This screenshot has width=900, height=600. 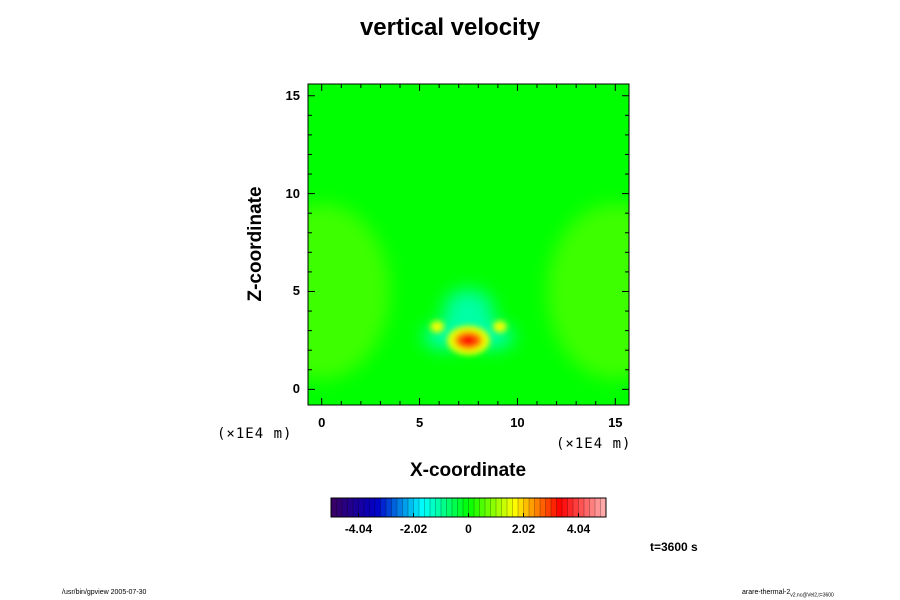 What do you see at coordinates (322, 422) in the screenshot?
I see `x-tick-label: 0` at bounding box center [322, 422].